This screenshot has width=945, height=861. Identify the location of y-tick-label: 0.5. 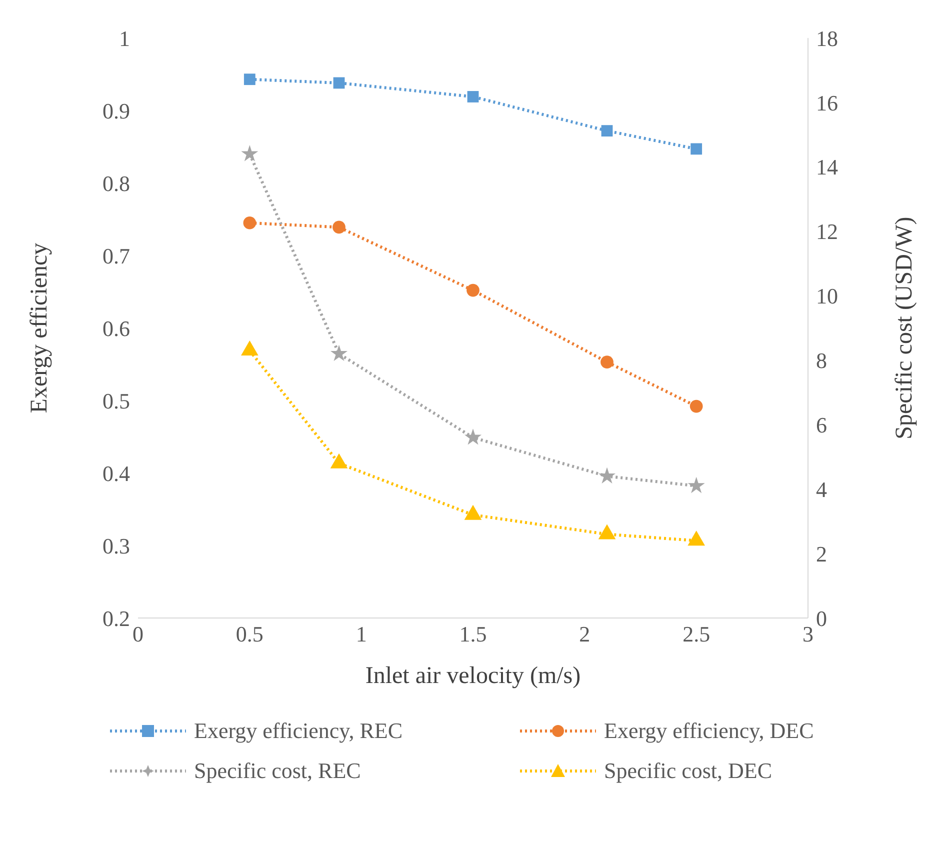
(116, 401).